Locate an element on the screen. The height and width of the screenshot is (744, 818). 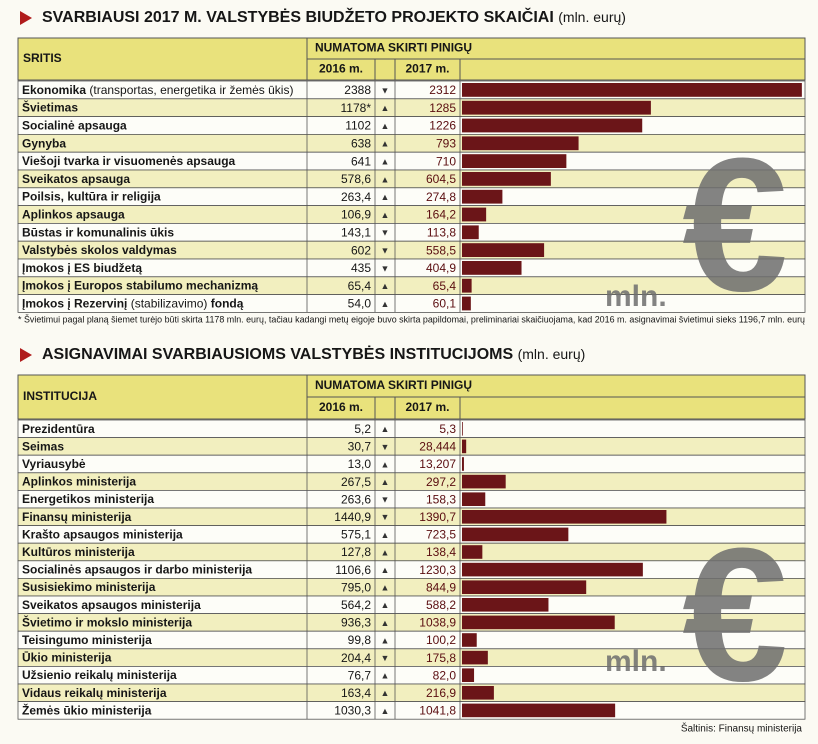
row-name: Kultūros ministerija is located at coordinates (78, 552).